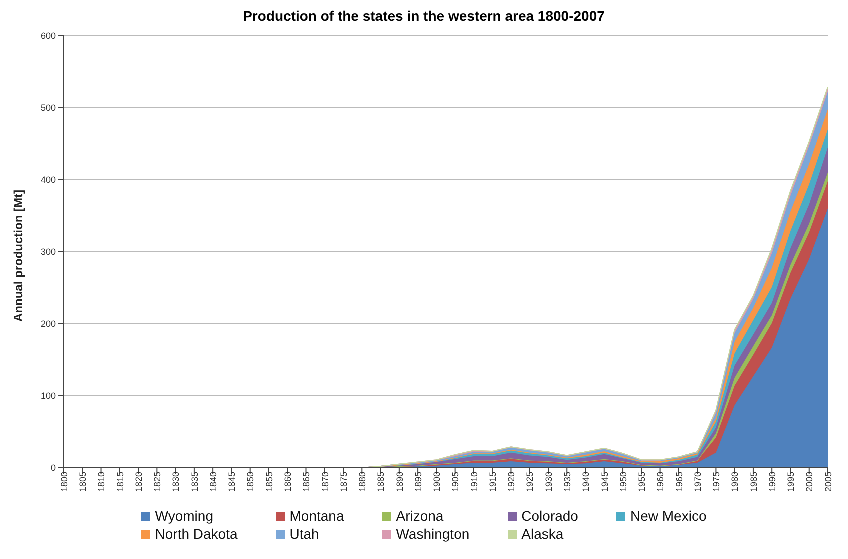  Describe the element at coordinates (809, 482) in the screenshot. I see `x-tick-label: 2000` at that location.